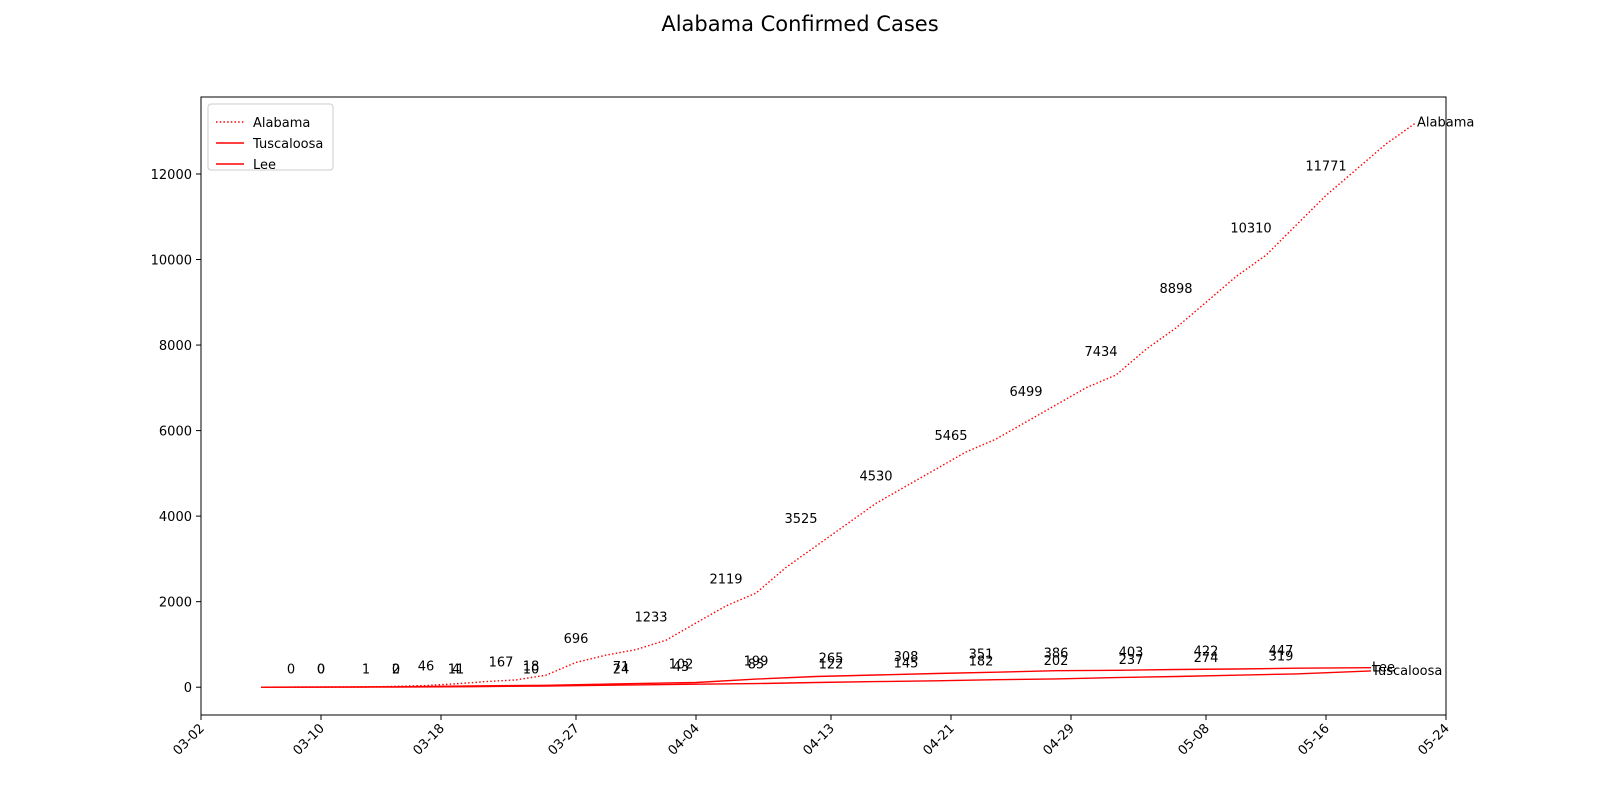 This screenshot has height=800, width=1600. Describe the element at coordinates (309, 739) in the screenshot. I see `x-tick-label: 03-10` at that location.